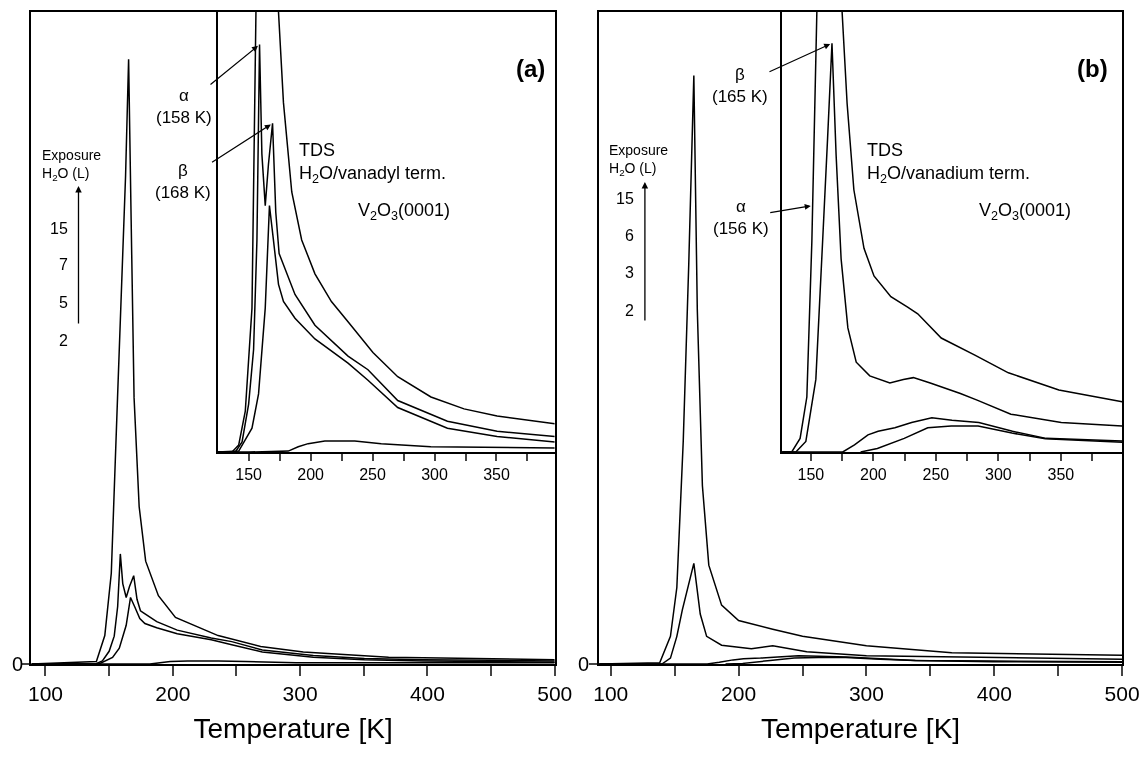  What do you see at coordinates (1092, 68) in the screenshot?
I see `annotation: (b)` at bounding box center [1092, 68].